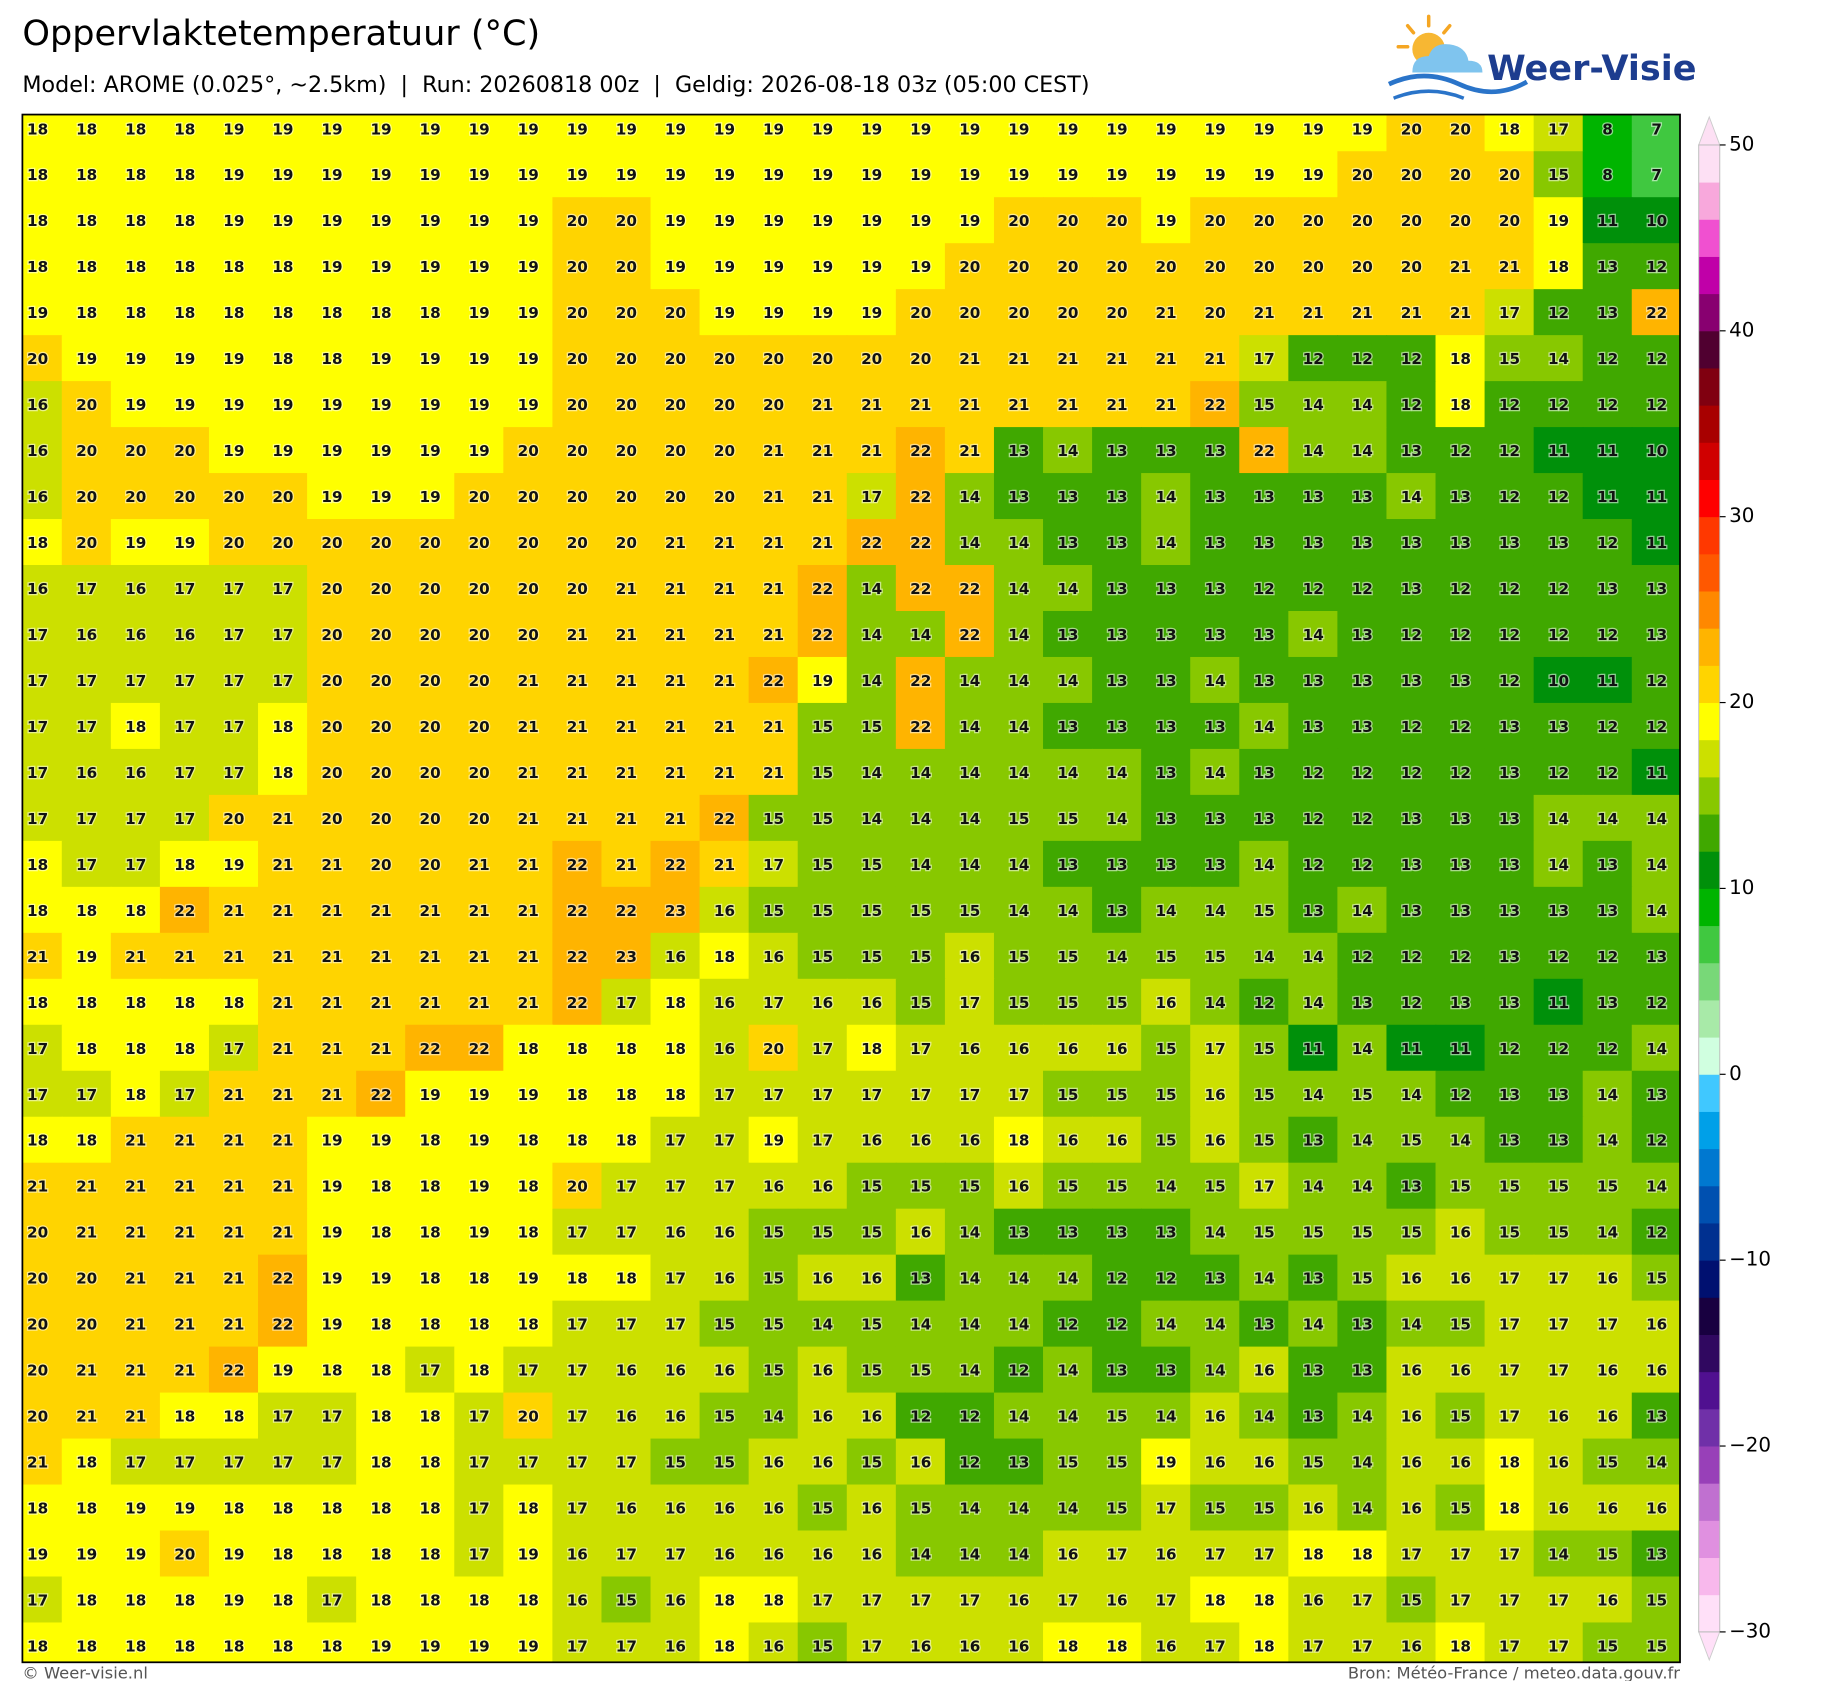 This screenshot has width=1824, height=1681. Describe the element at coordinates (871, 773) in the screenshot. I see `temperature-label: 14` at that location.